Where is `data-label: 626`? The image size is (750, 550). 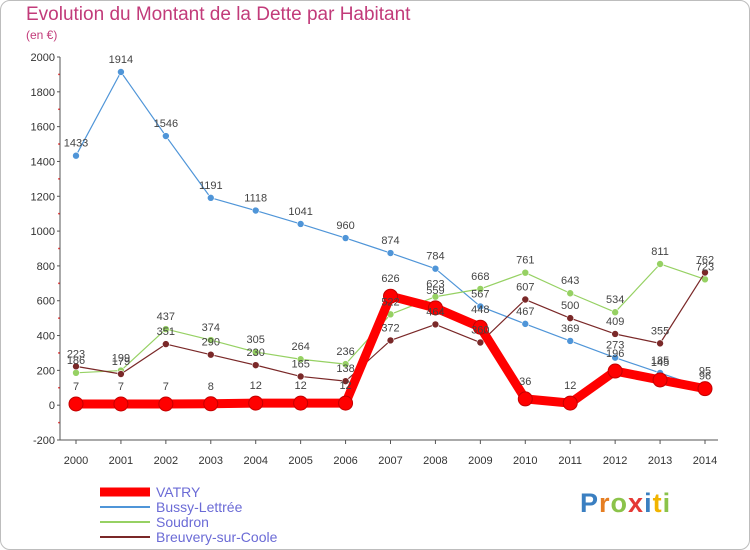
data-label: 626 is located at coordinates (390, 279).